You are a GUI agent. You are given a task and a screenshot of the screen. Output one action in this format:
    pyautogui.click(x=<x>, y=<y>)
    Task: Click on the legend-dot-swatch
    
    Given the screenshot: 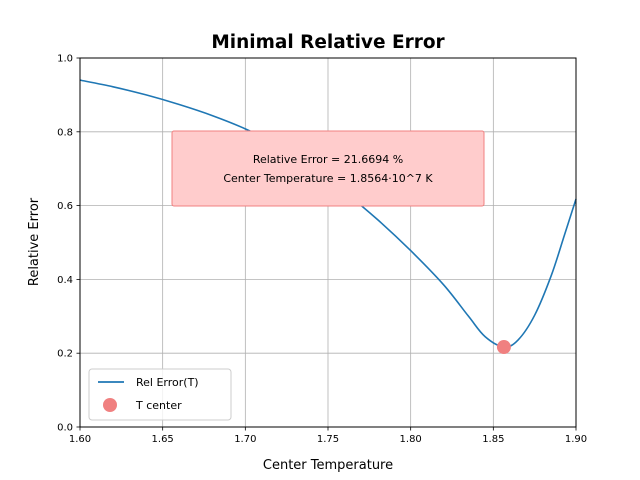 What is the action you would take?
    pyautogui.click(x=110, y=405)
    